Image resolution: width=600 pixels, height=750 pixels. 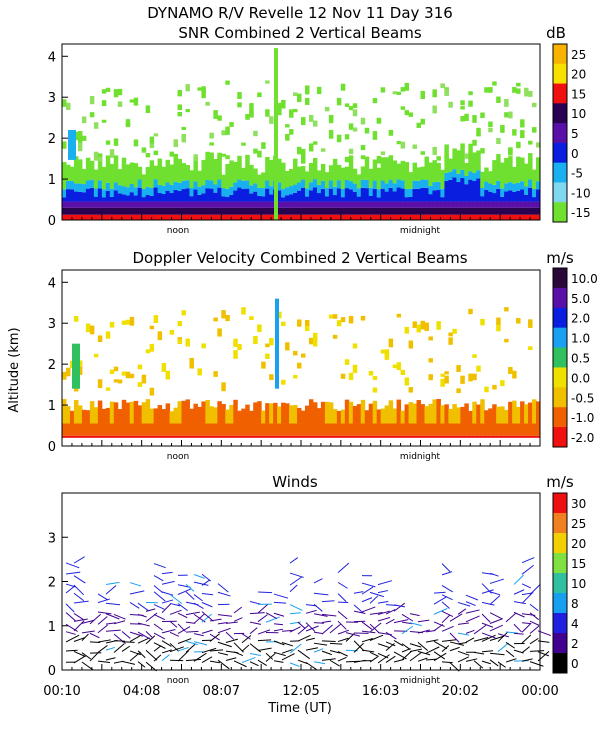 What do you see at coordinates (560, 482) in the screenshot?
I see `winds-colorbar-unit: m/s` at bounding box center [560, 482].